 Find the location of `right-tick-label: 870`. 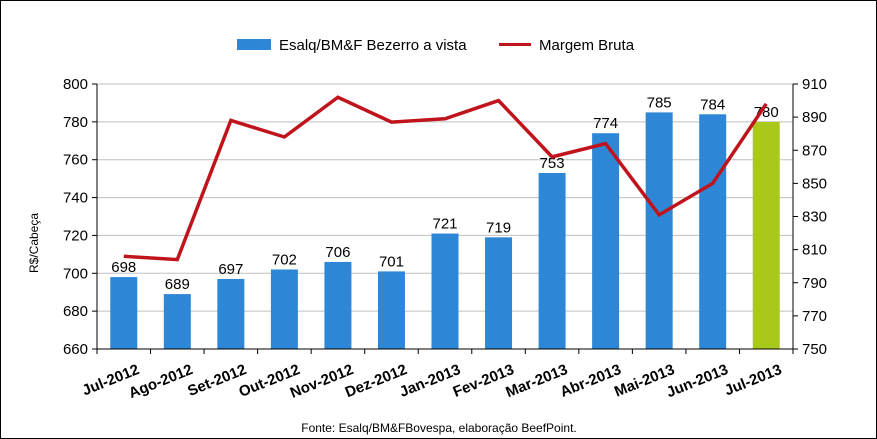

right-tick-label: 870 is located at coordinates (814, 150).